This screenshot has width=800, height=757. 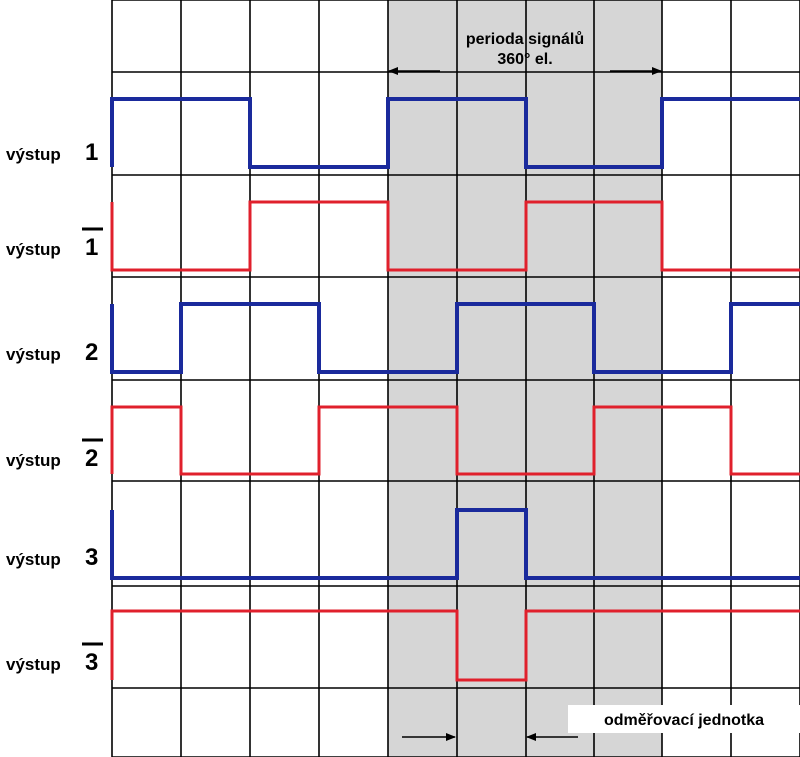 I want to click on unit-label-bg, so click(x=684, y=719).